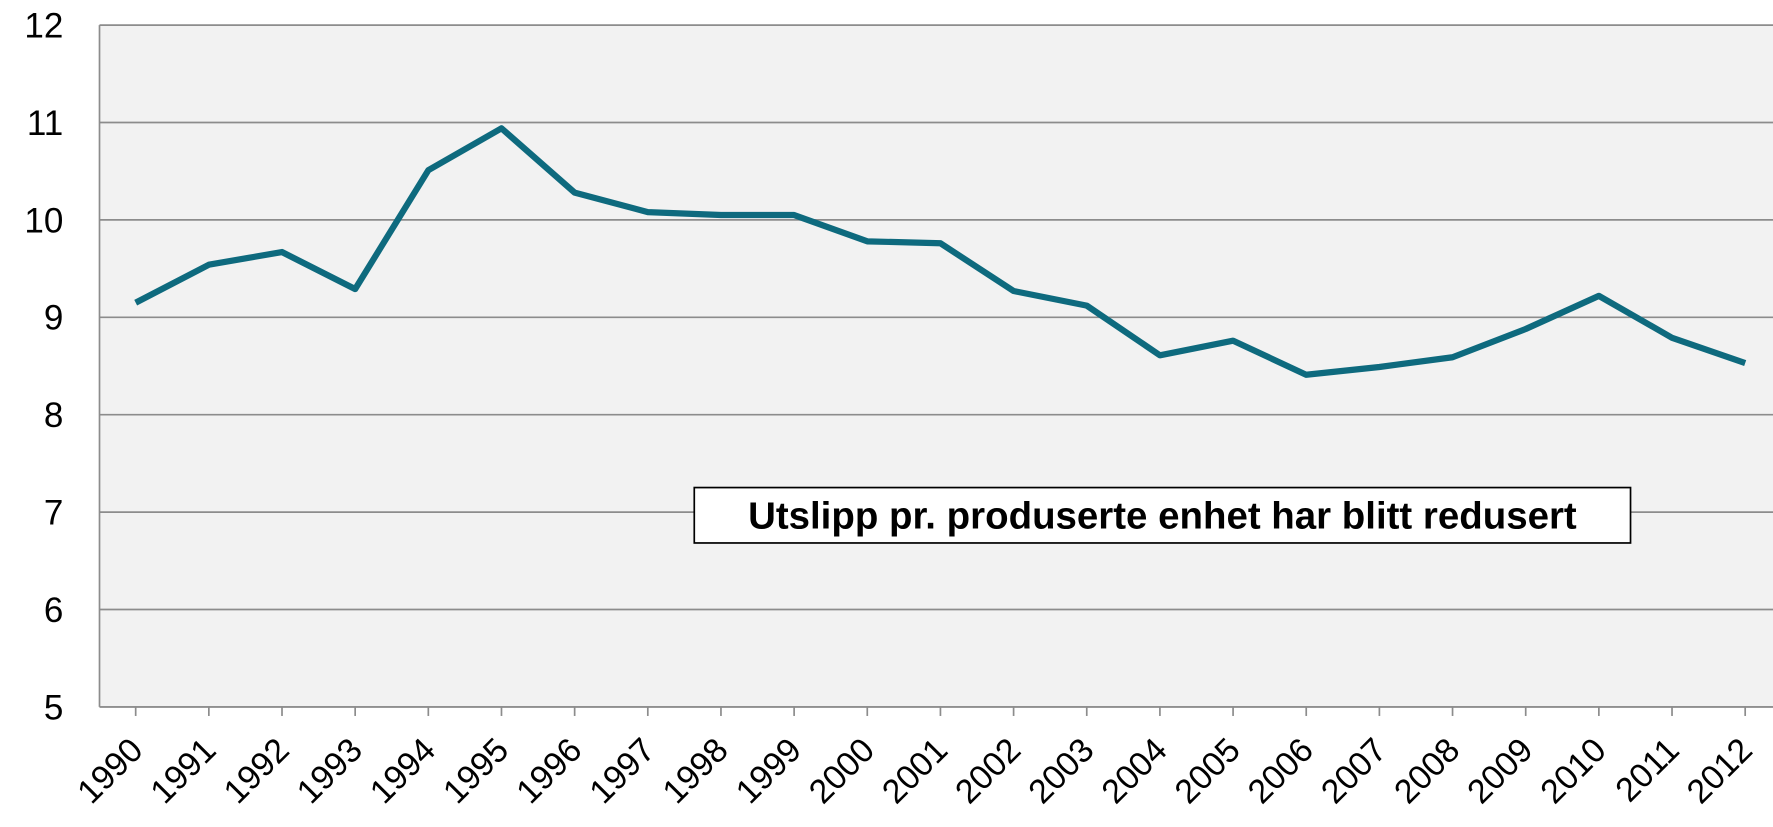  What do you see at coordinates (988, 771) in the screenshot?
I see `x-tick-label: 2002` at bounding box center [988, 771].